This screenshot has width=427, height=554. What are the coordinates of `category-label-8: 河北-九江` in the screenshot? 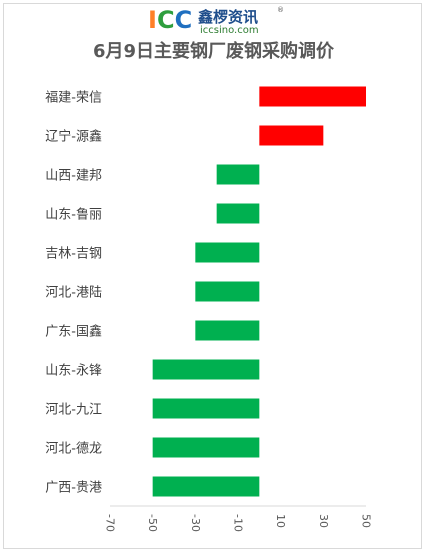 It's located at (73, 410).